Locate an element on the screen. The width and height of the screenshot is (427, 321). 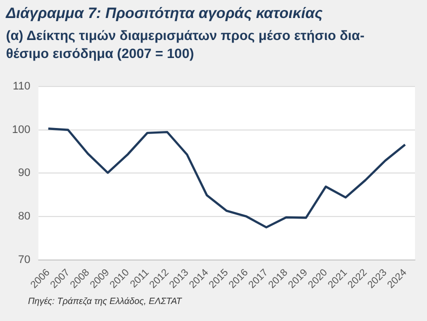
y-tick-label: 90 is located at coordinates (24, 173).